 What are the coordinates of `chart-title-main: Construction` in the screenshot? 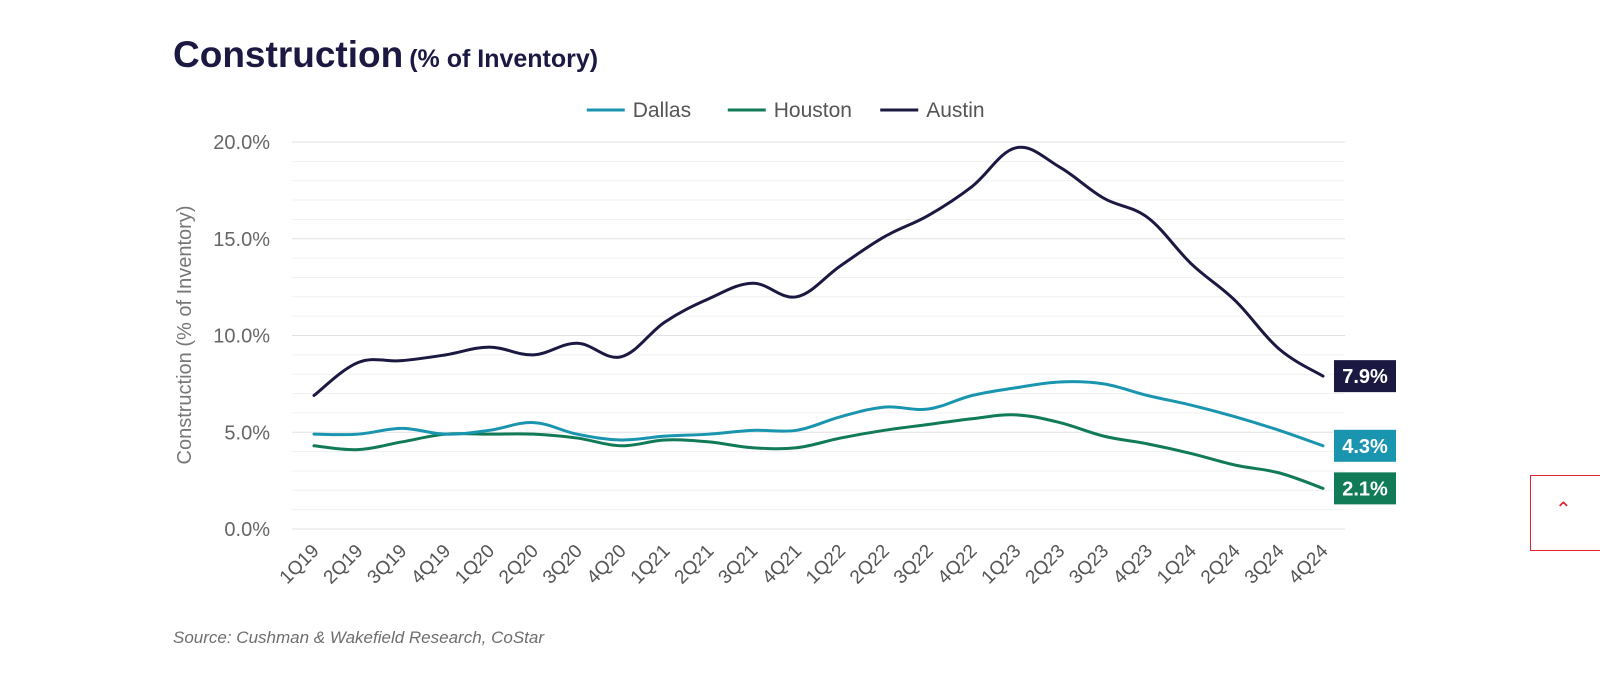 It's located at (288, 54).